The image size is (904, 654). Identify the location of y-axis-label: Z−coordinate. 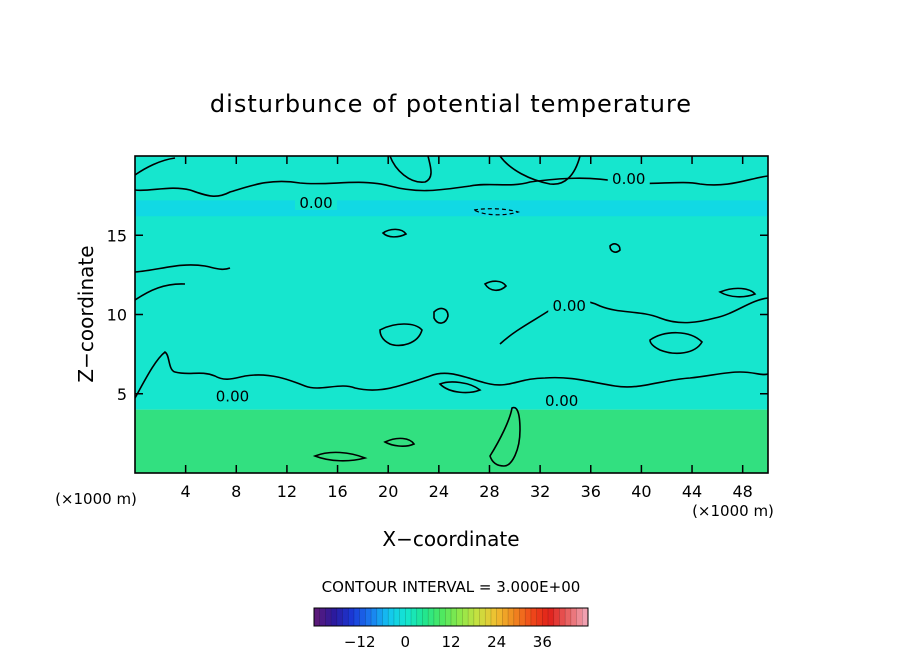
(86, 313).